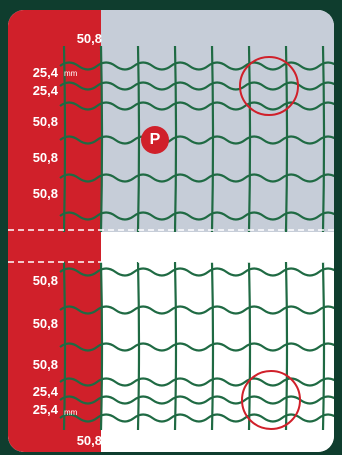 The image size is (342, 455). Describe the element at coordinates (155, 140) in the screenshot. I see `product-badge: P` at that location.